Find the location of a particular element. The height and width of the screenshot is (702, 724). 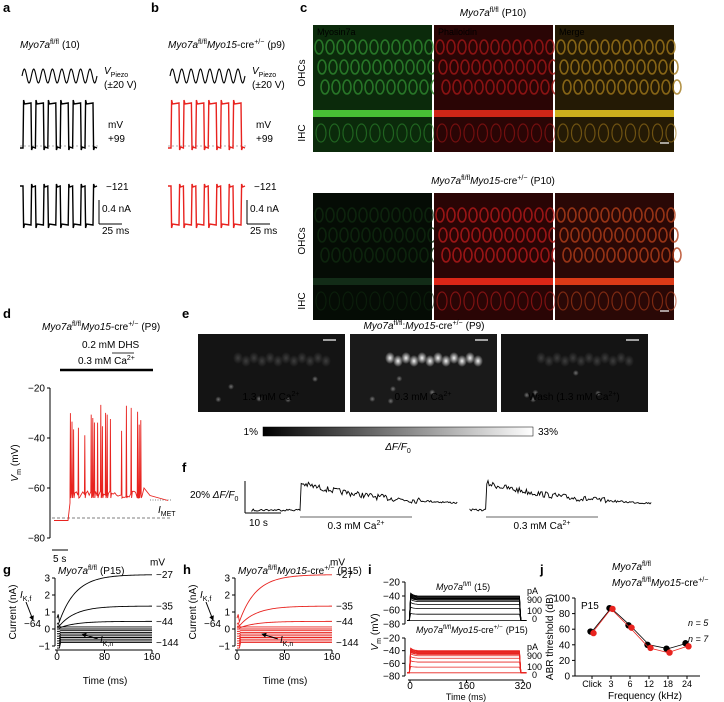

drug-label: 0.2 mM DHS is located at coordinates (111, 345).